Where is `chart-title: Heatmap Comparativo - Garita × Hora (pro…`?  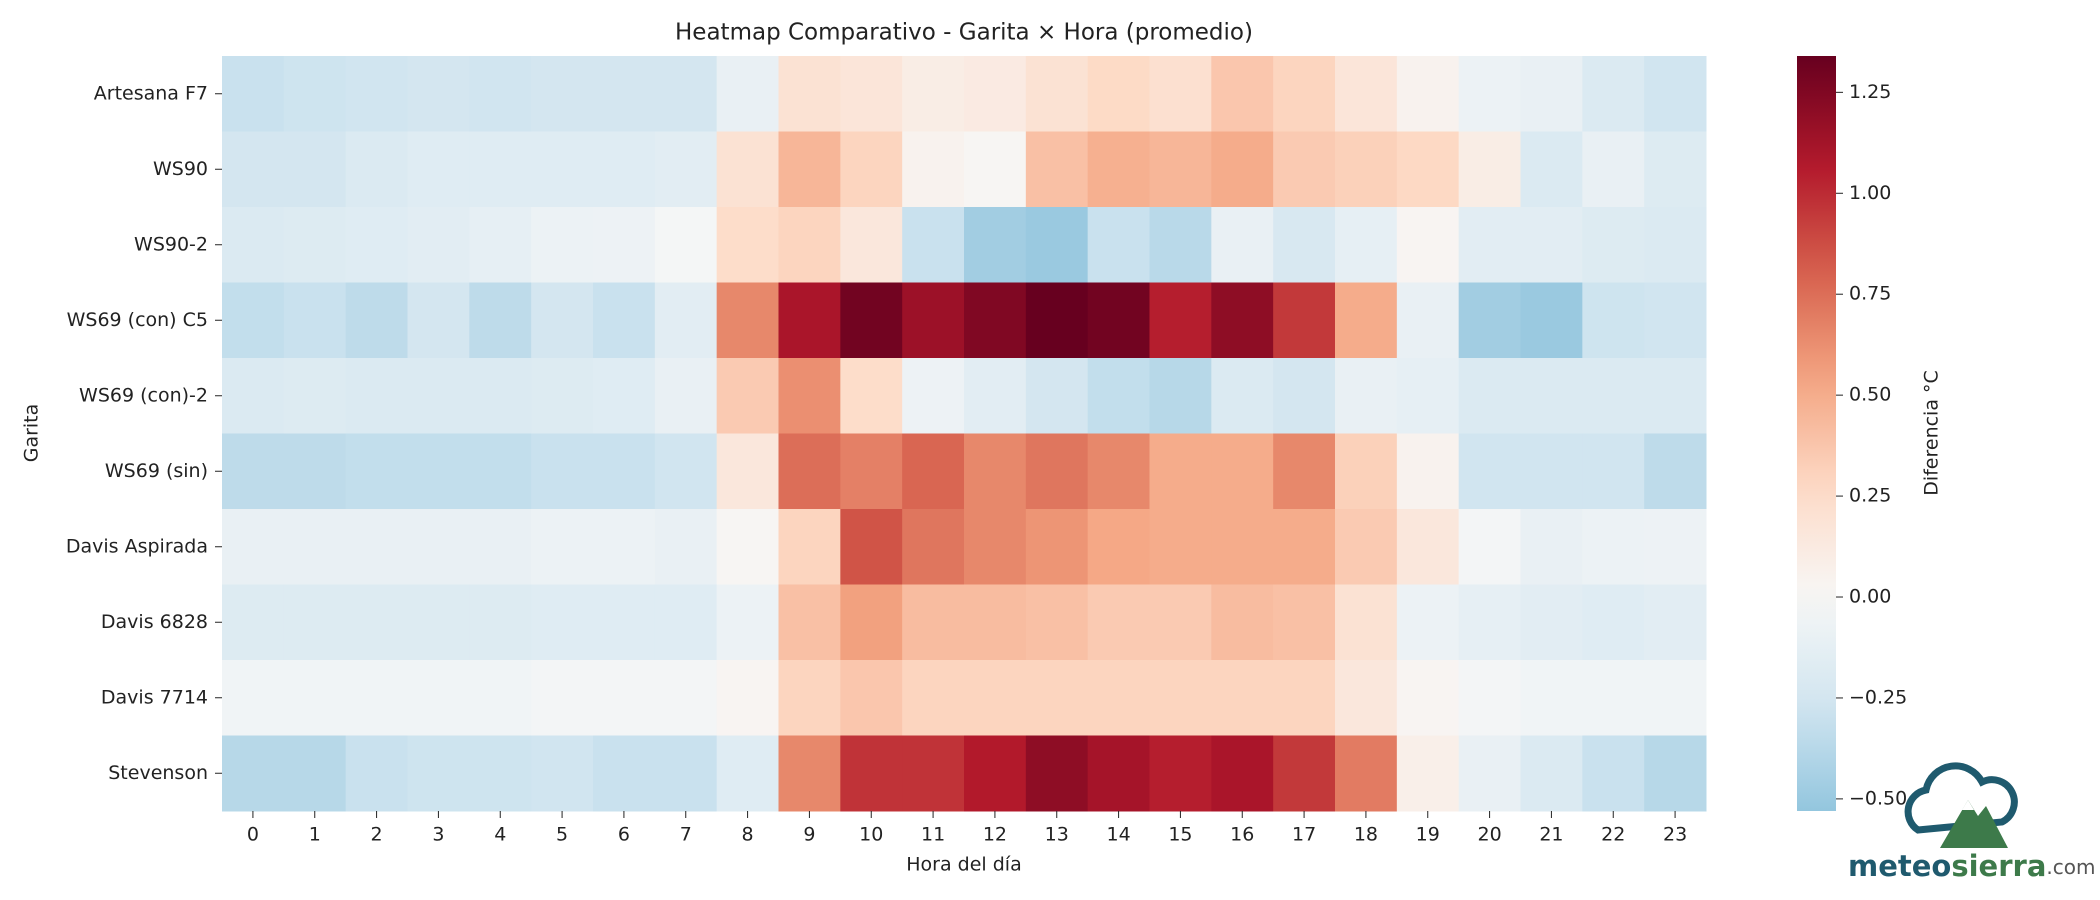 chart-title: Heatmap Comparativo - Garita × Hora (pro… is located at coordinates (964, 33).